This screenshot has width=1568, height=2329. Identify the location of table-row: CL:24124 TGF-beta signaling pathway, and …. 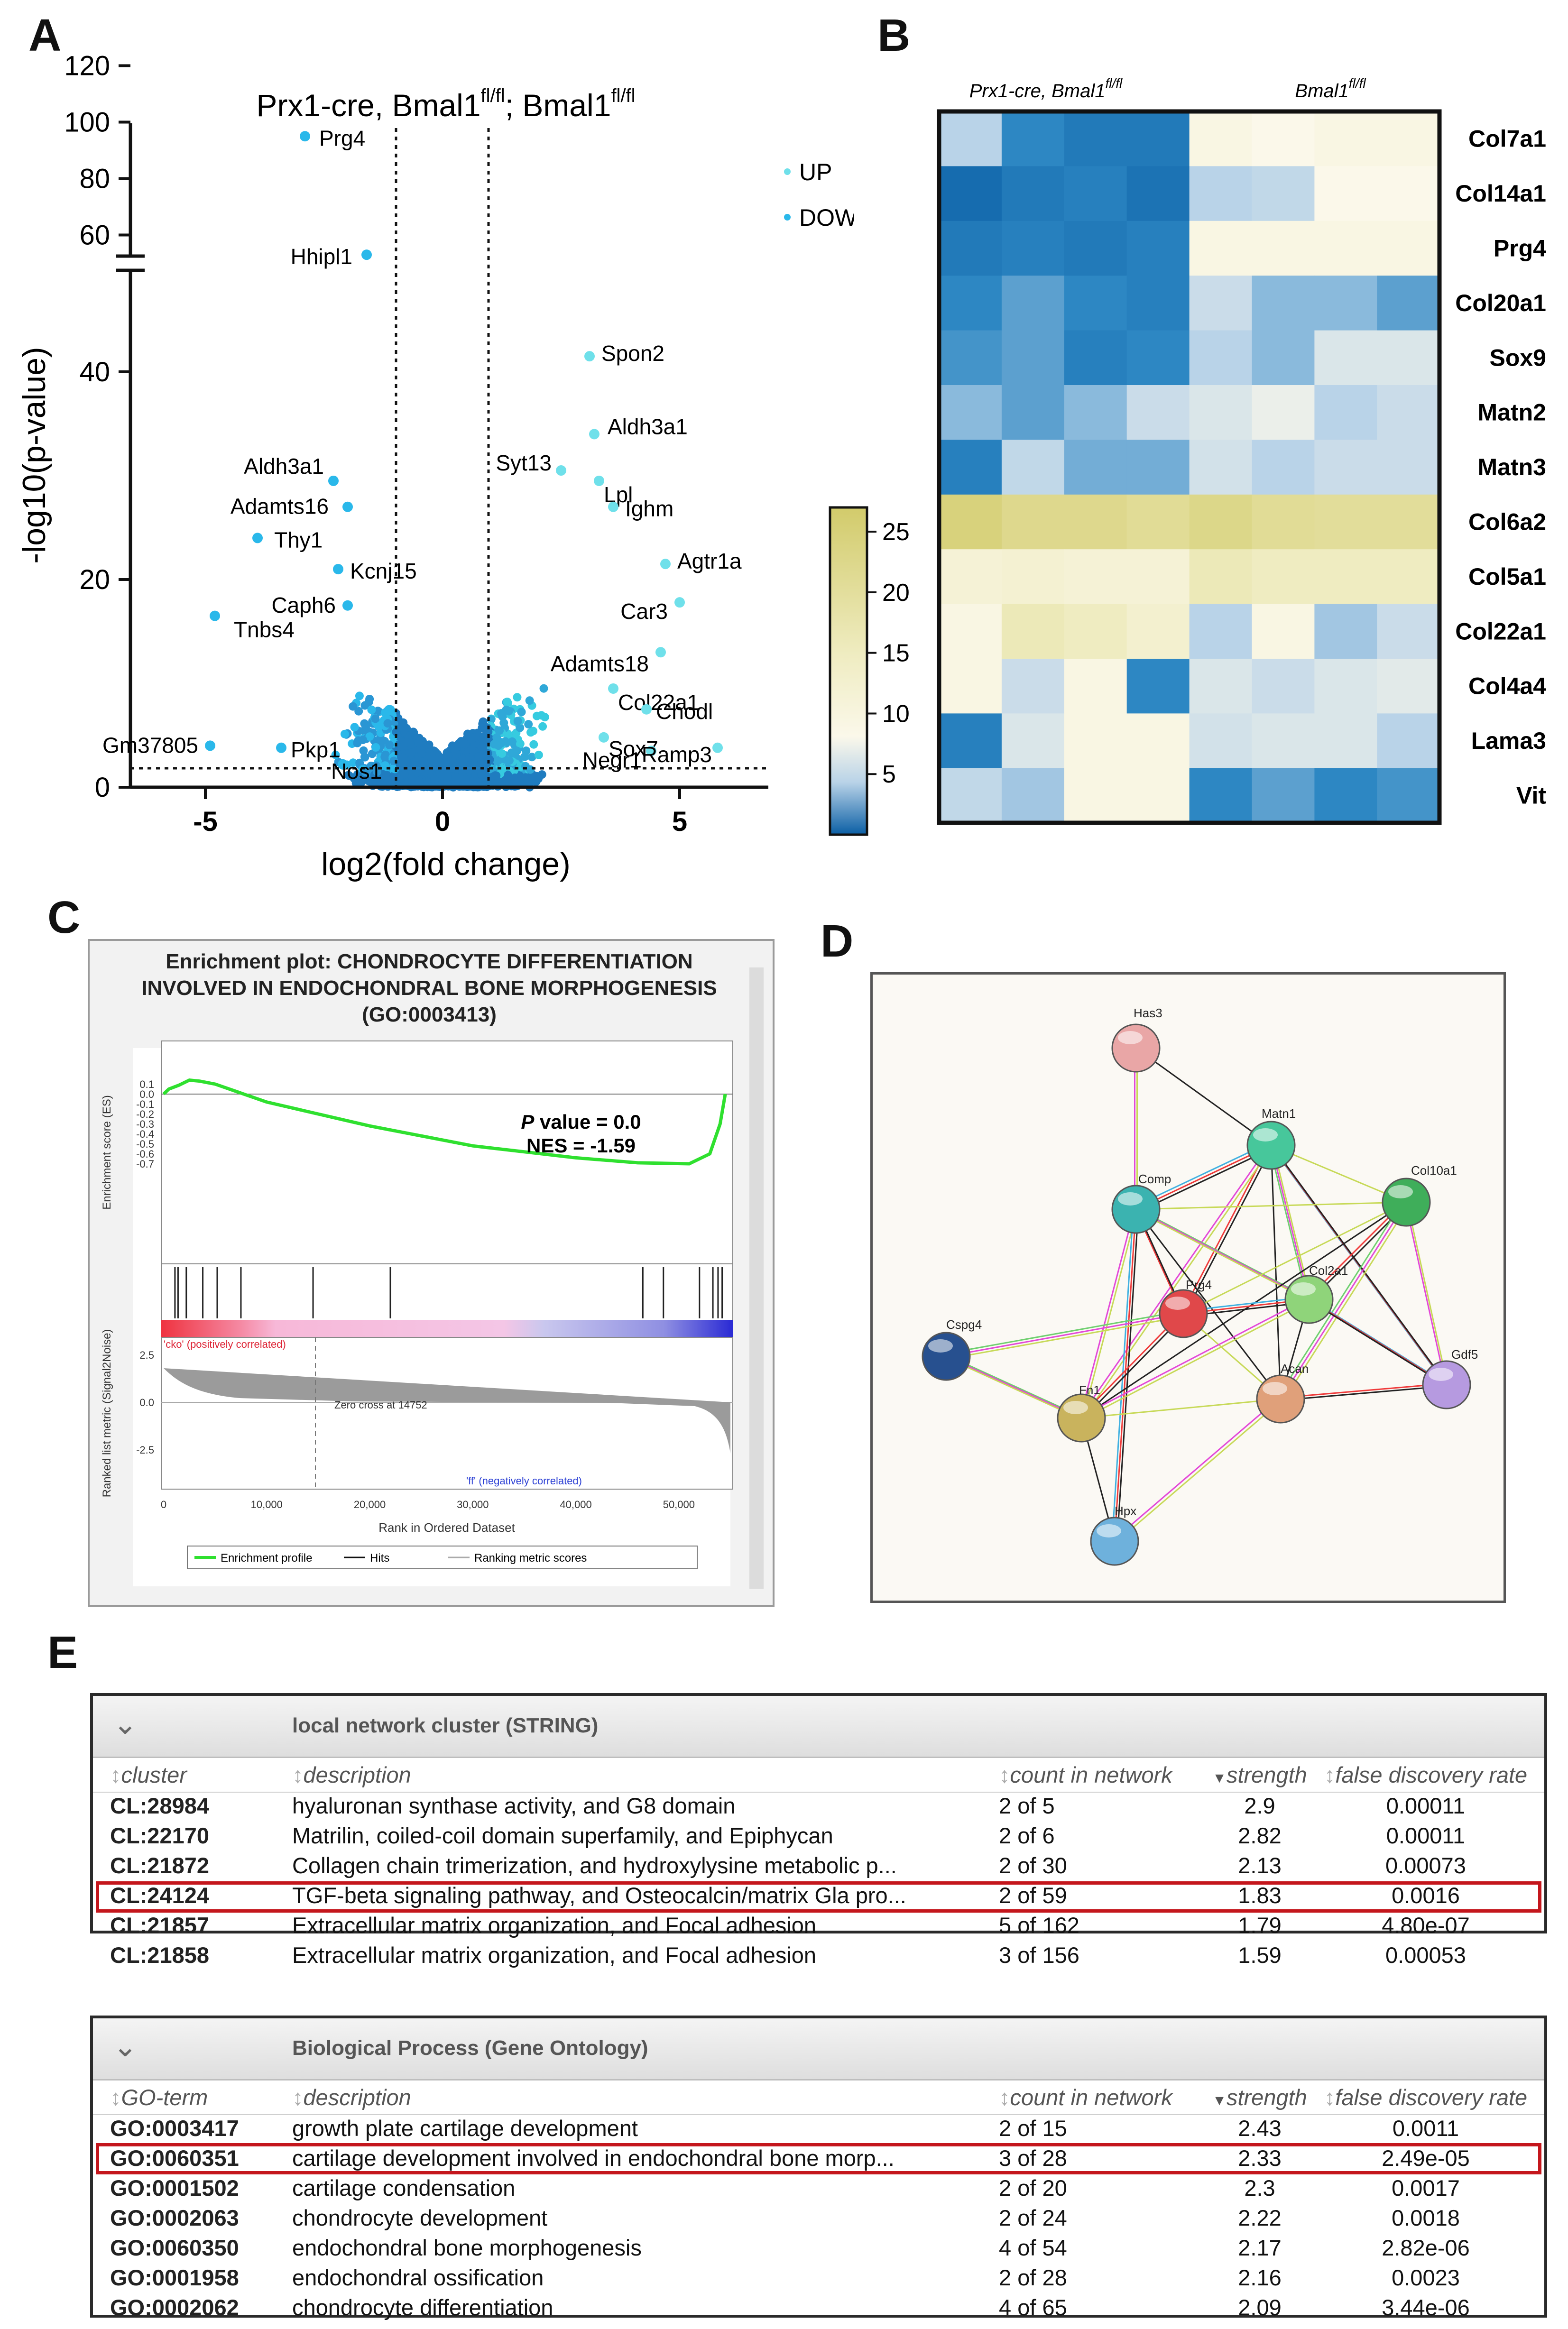
(819, 1897).